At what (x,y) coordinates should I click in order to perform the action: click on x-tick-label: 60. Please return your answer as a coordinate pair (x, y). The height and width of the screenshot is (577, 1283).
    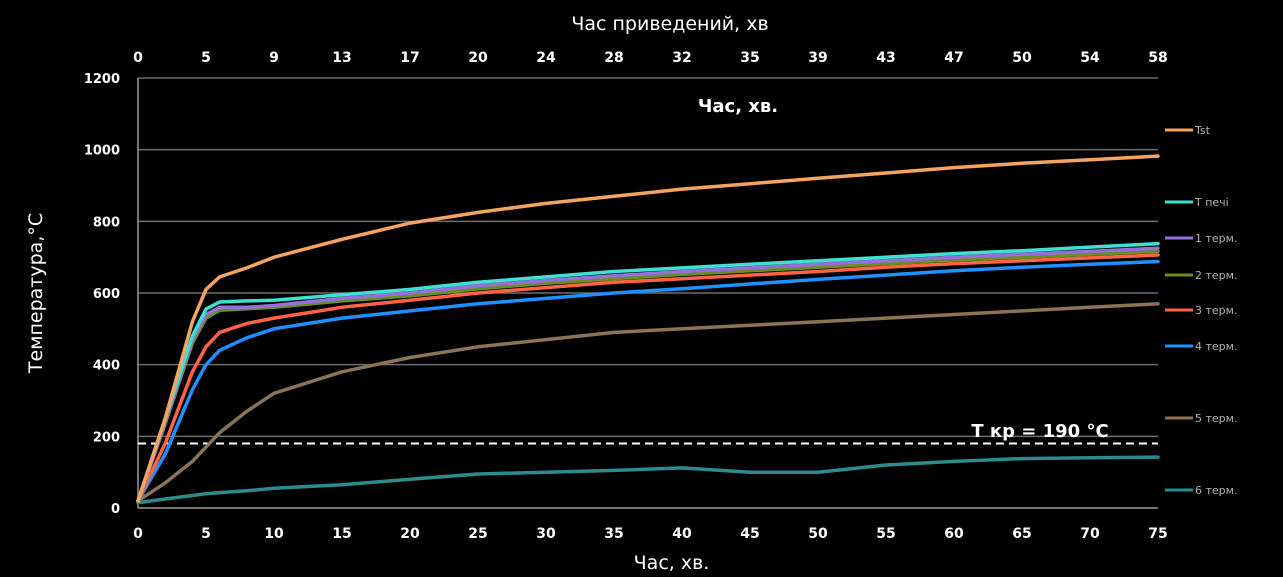
    Looking at the image, I should click on (954, 534).